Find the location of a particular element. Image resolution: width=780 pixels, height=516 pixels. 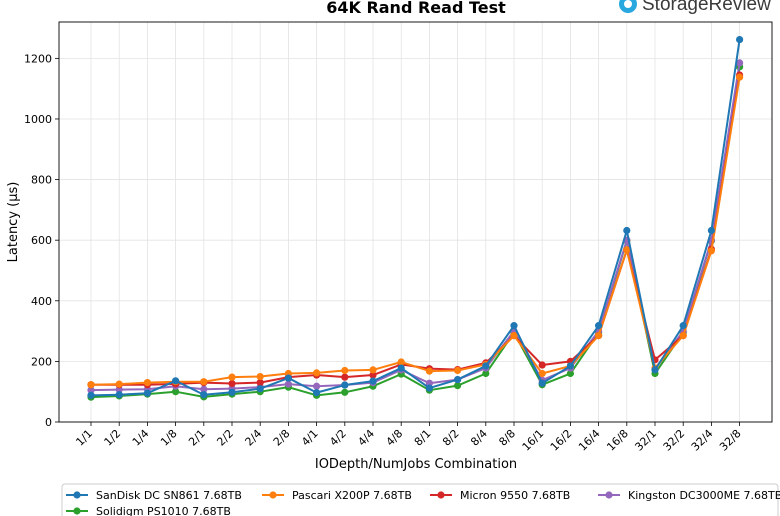

y-axis-ticks: 0 200 400 600 800 1000 1200 is located at coordinates (41, 240).